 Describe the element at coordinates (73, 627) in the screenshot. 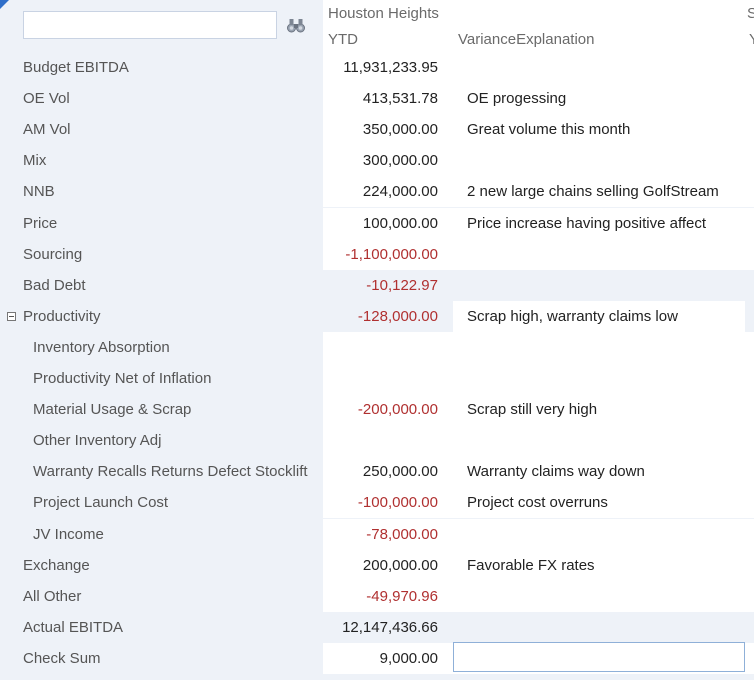

I see `row-label: Actual EBITDA` at that location.